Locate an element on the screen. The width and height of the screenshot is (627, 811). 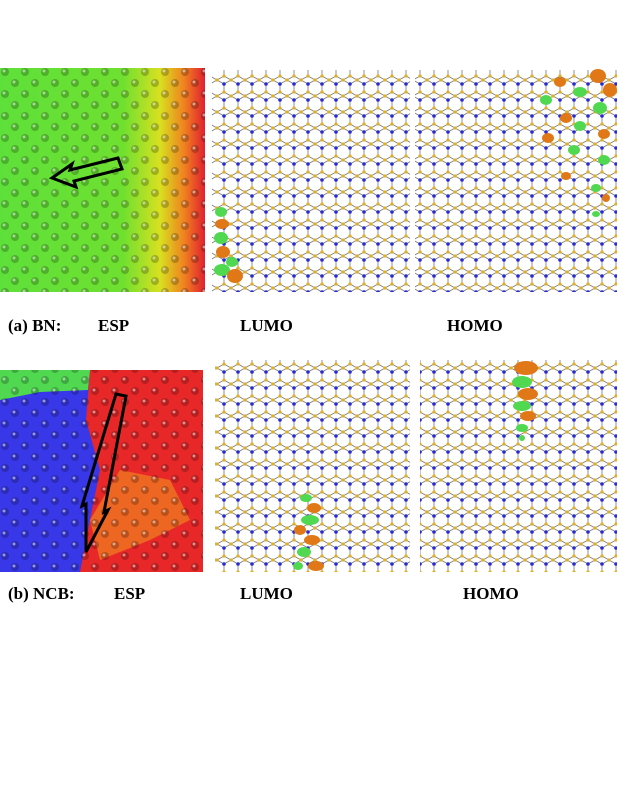
panel-label: (a) BN: is located at coordinates (34, 325).